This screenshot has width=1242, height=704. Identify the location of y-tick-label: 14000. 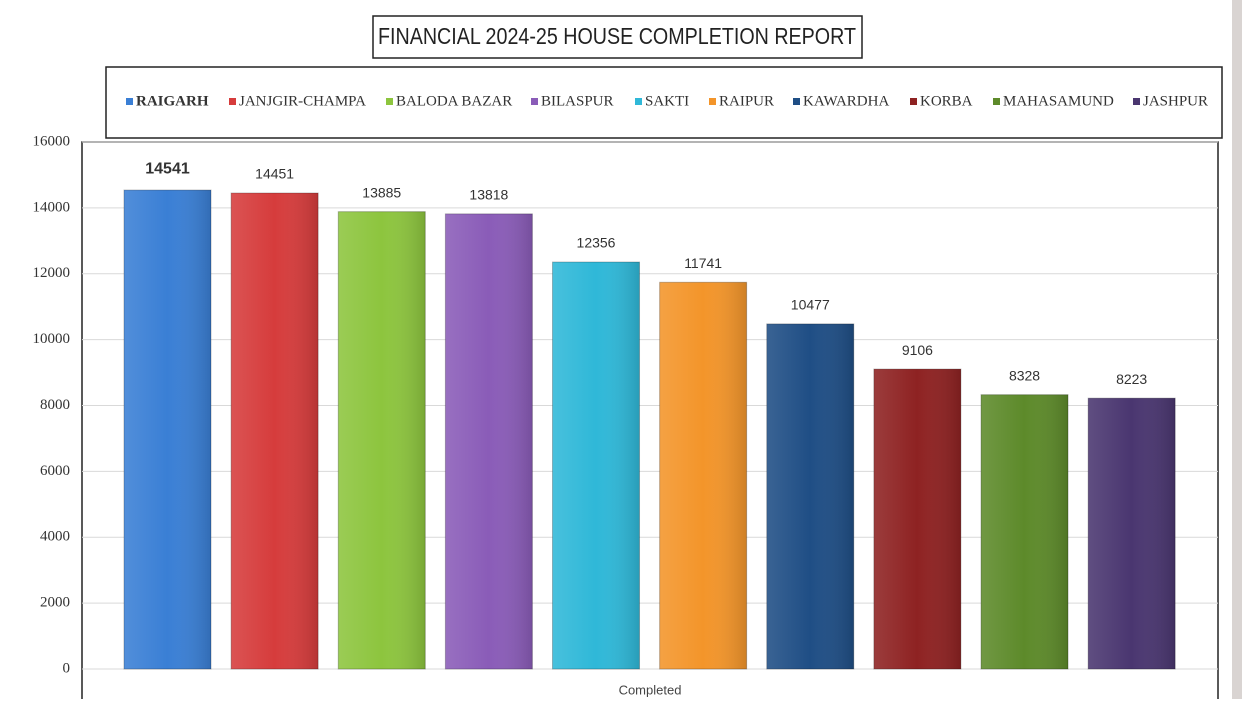
(52, 207).